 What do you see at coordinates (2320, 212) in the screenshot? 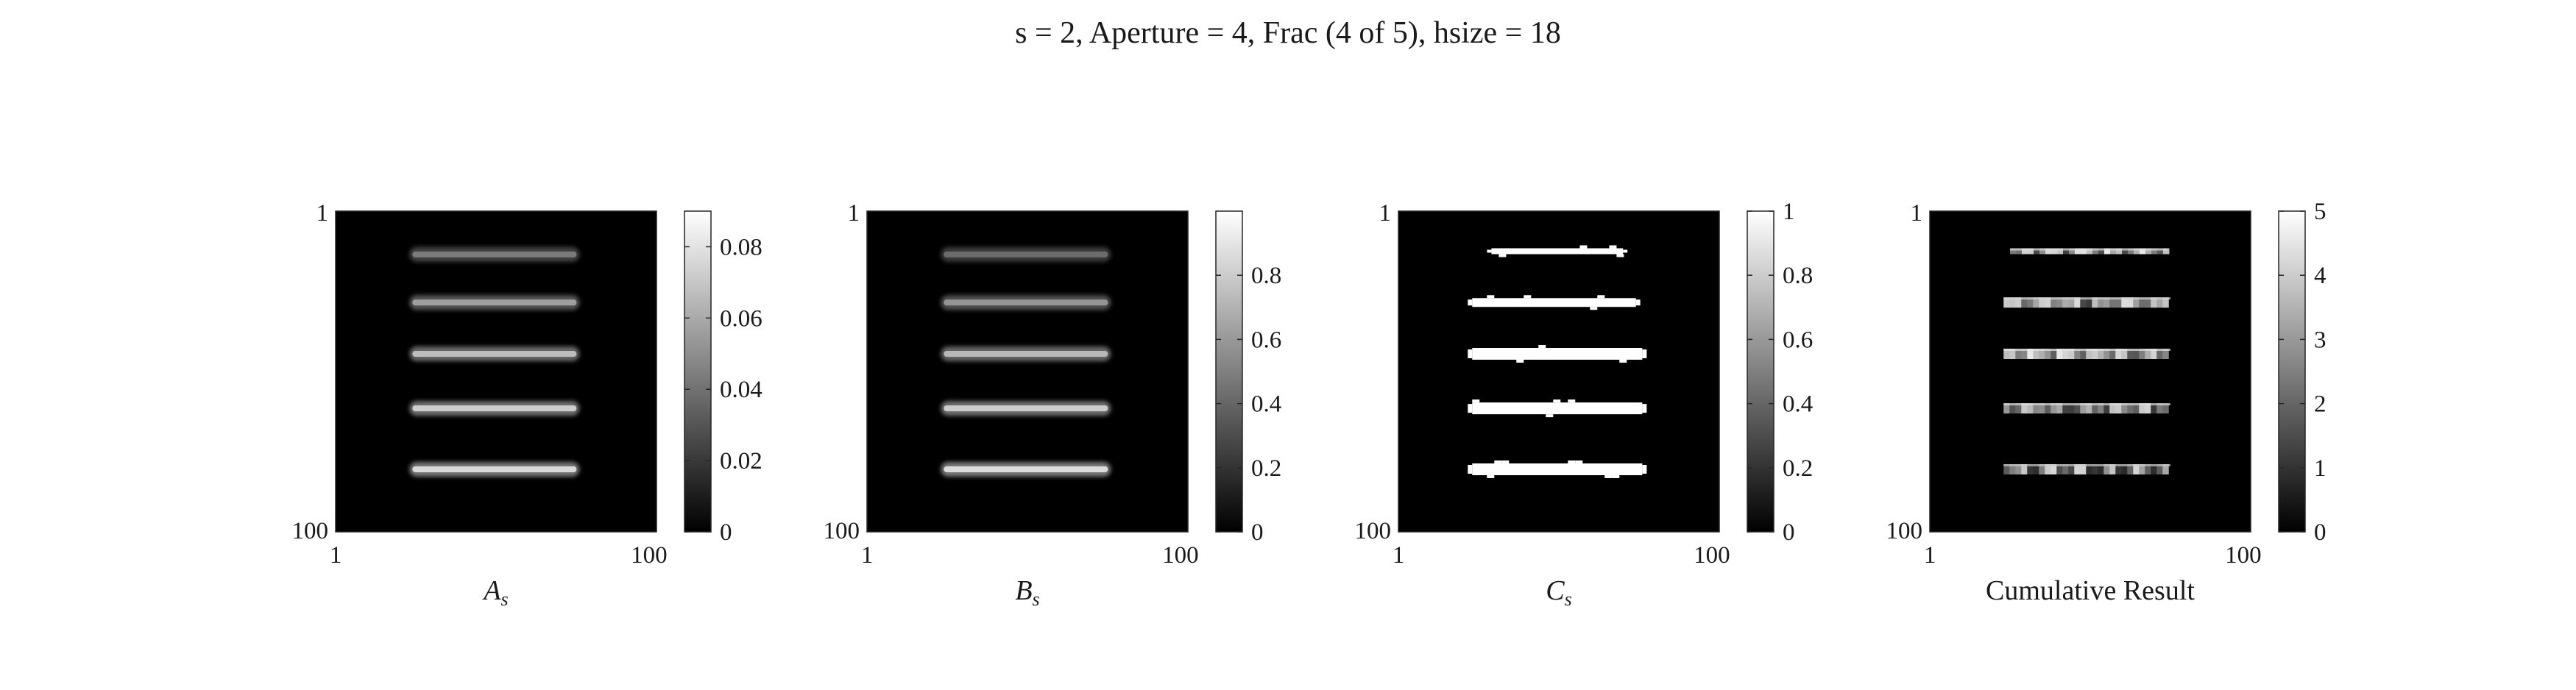
I see `colorbar-tick-label: 5` at bounding box center [2320, 212].